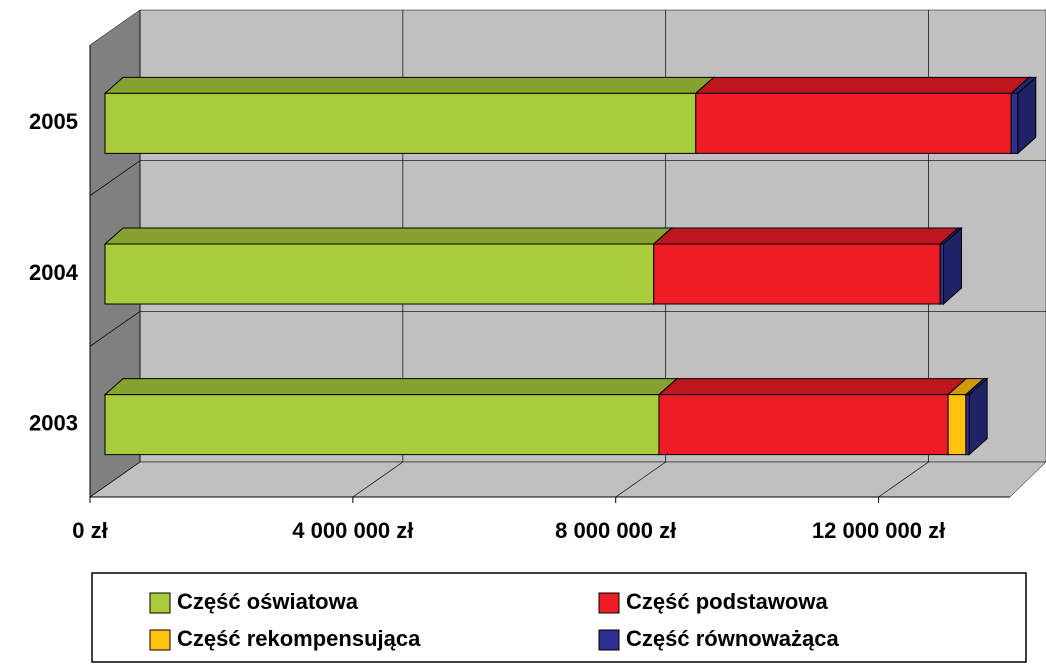  Describe the element at coordinates (53, 422) in the screenshot. I see `y-tick-label: 2003` at that location.